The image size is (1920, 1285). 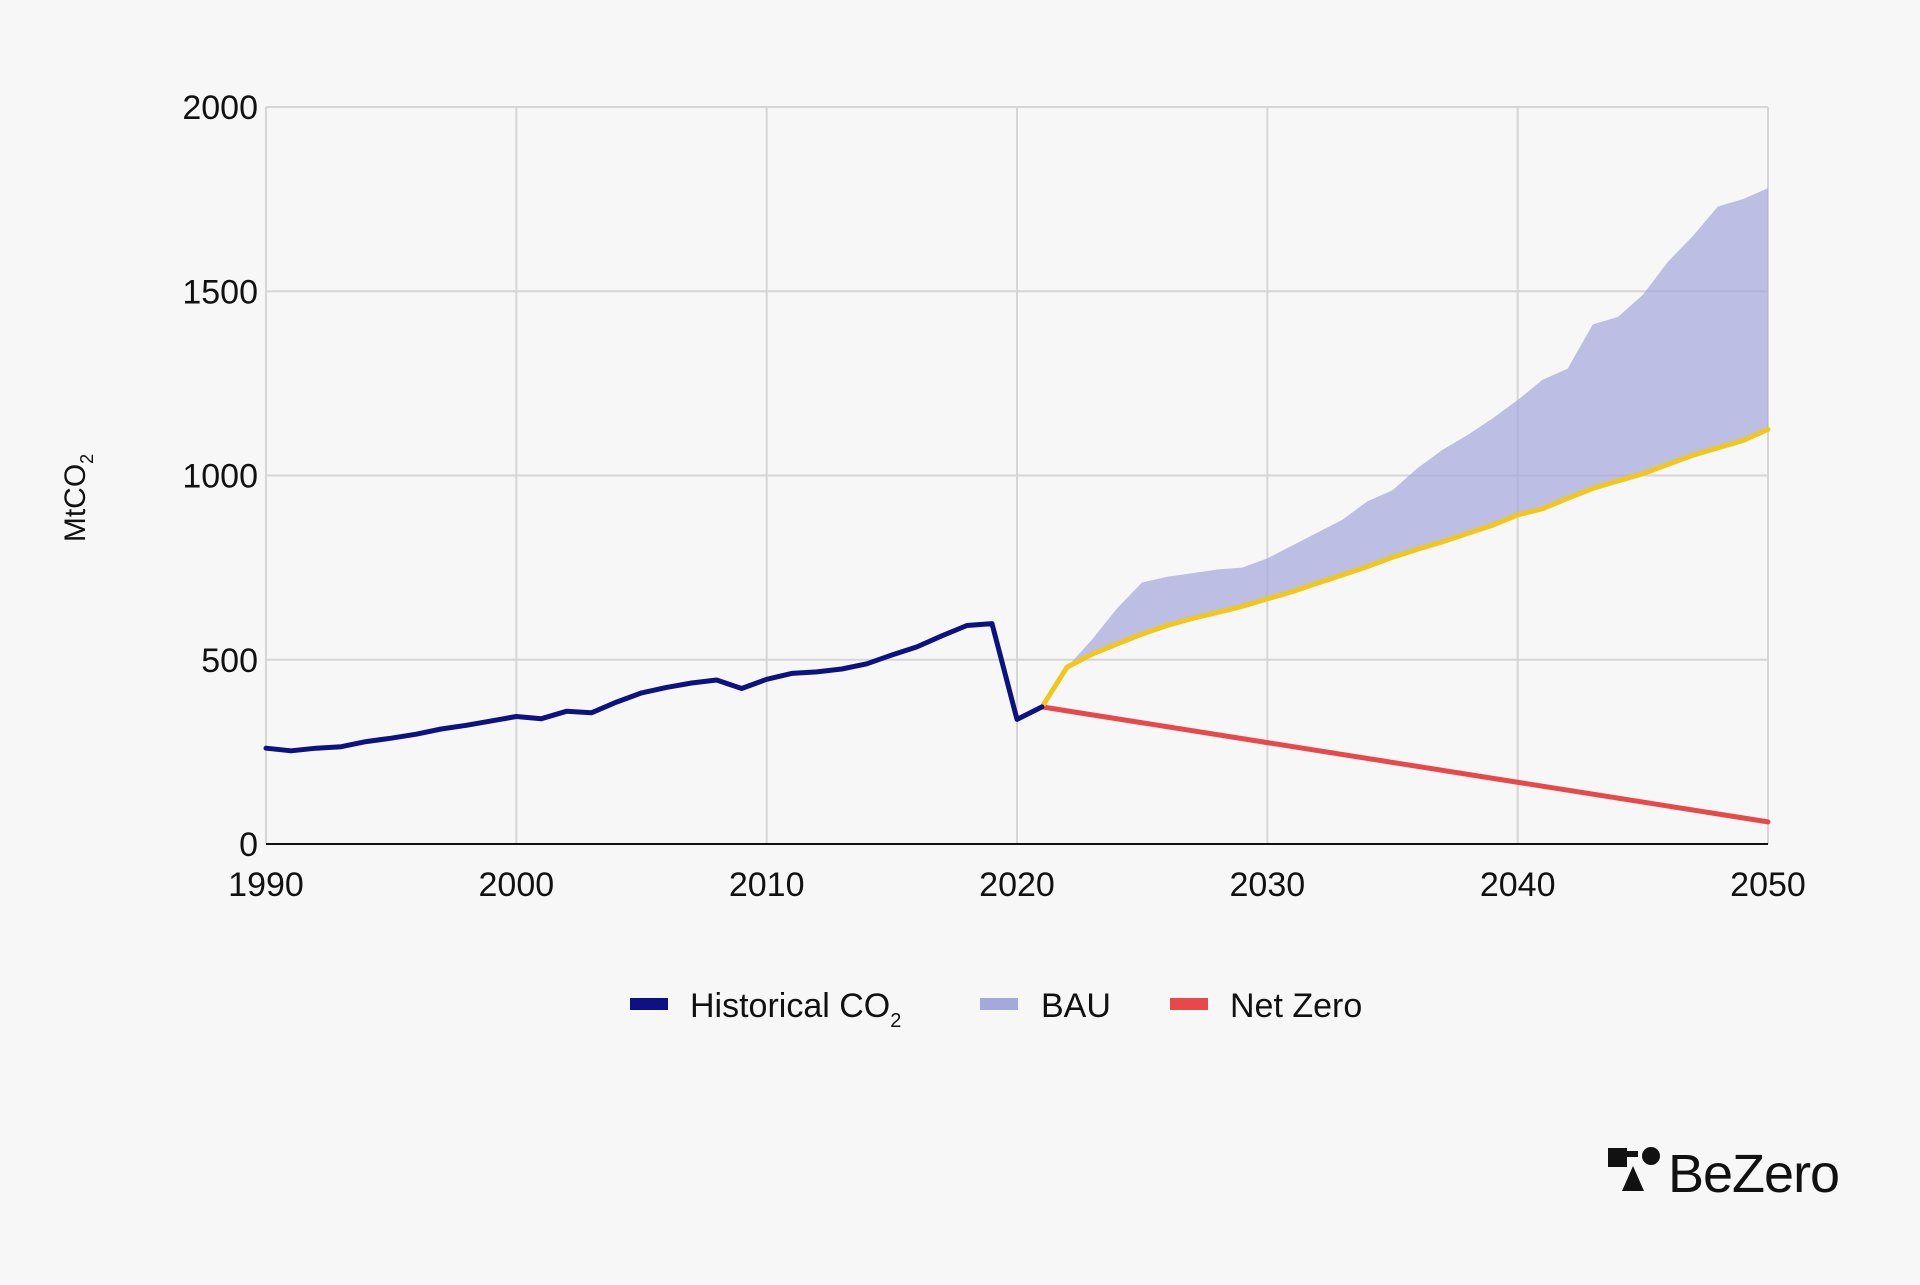 What do you see at coordinates (517, 885) in the screenshot?
I see `x-tick-label-2000: 2000` at bounding box center [517, 885].